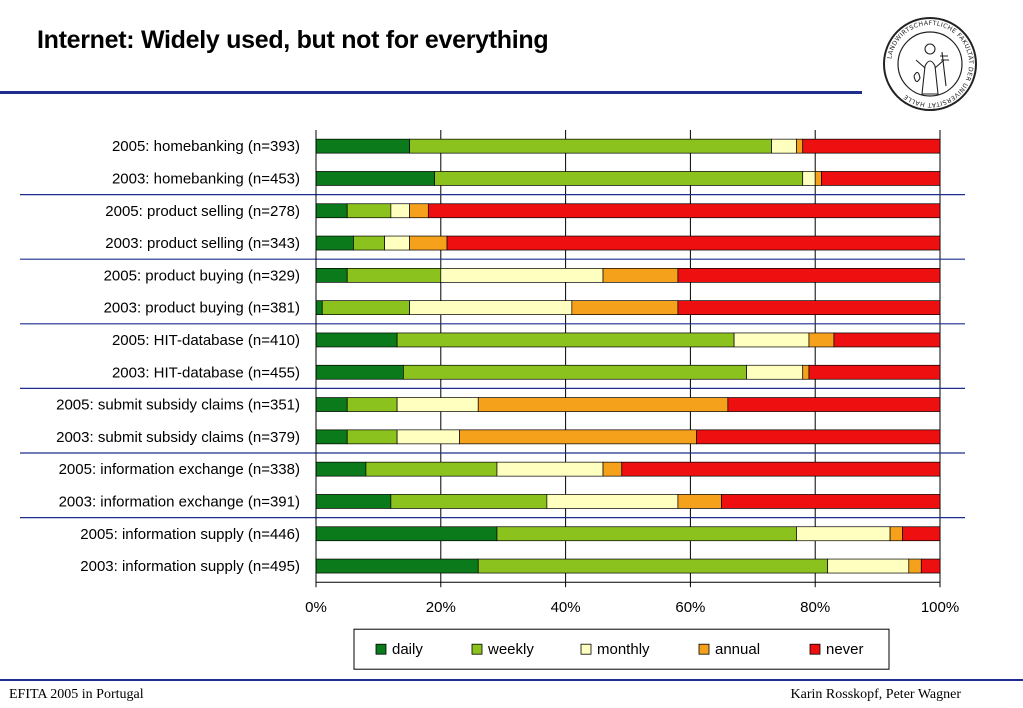 This screenshot has width=1023, height=708. Describe the element at coordinates (704, 649) in the screenshot. I see `legend-swatch-annual` at that location.